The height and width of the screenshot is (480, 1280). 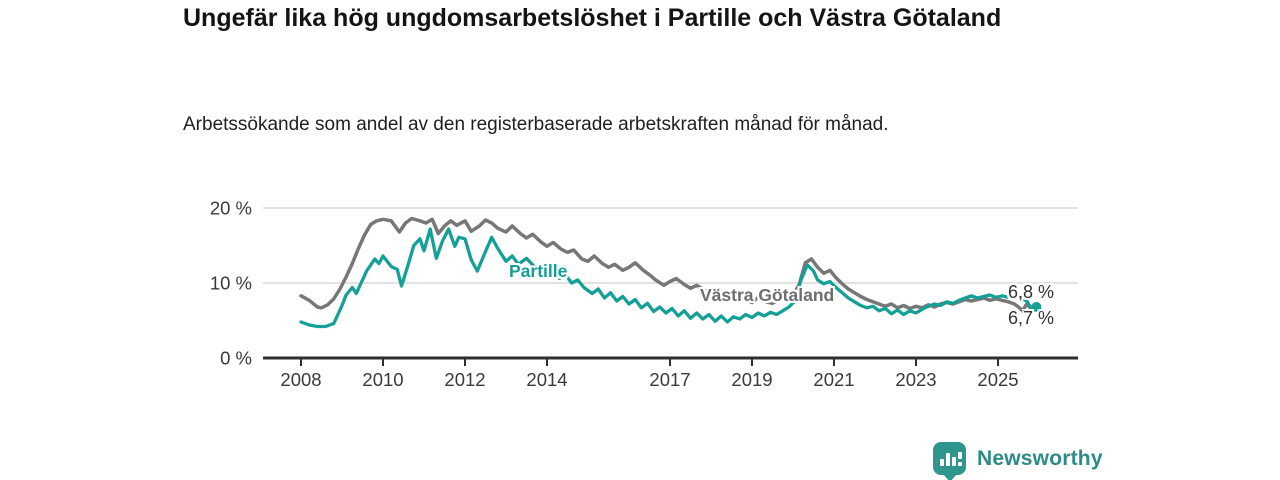 I want to click on logo-exclamation-dot-icon, so click(x=960, y=464).